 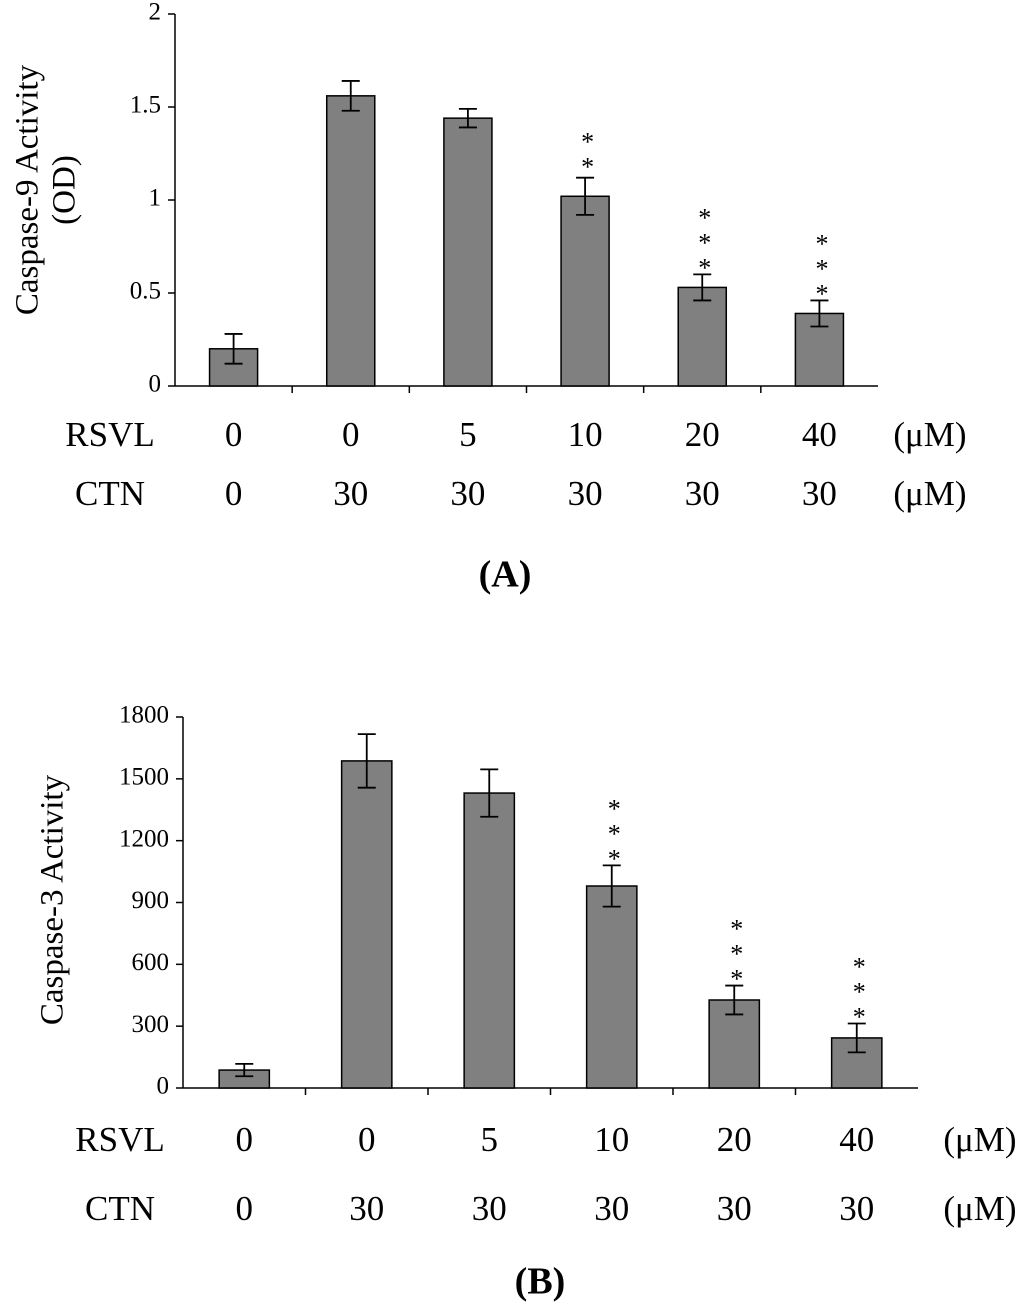 I want to click on y-axis-label: Caspase-9 Activity, so click(x=28, y=189).